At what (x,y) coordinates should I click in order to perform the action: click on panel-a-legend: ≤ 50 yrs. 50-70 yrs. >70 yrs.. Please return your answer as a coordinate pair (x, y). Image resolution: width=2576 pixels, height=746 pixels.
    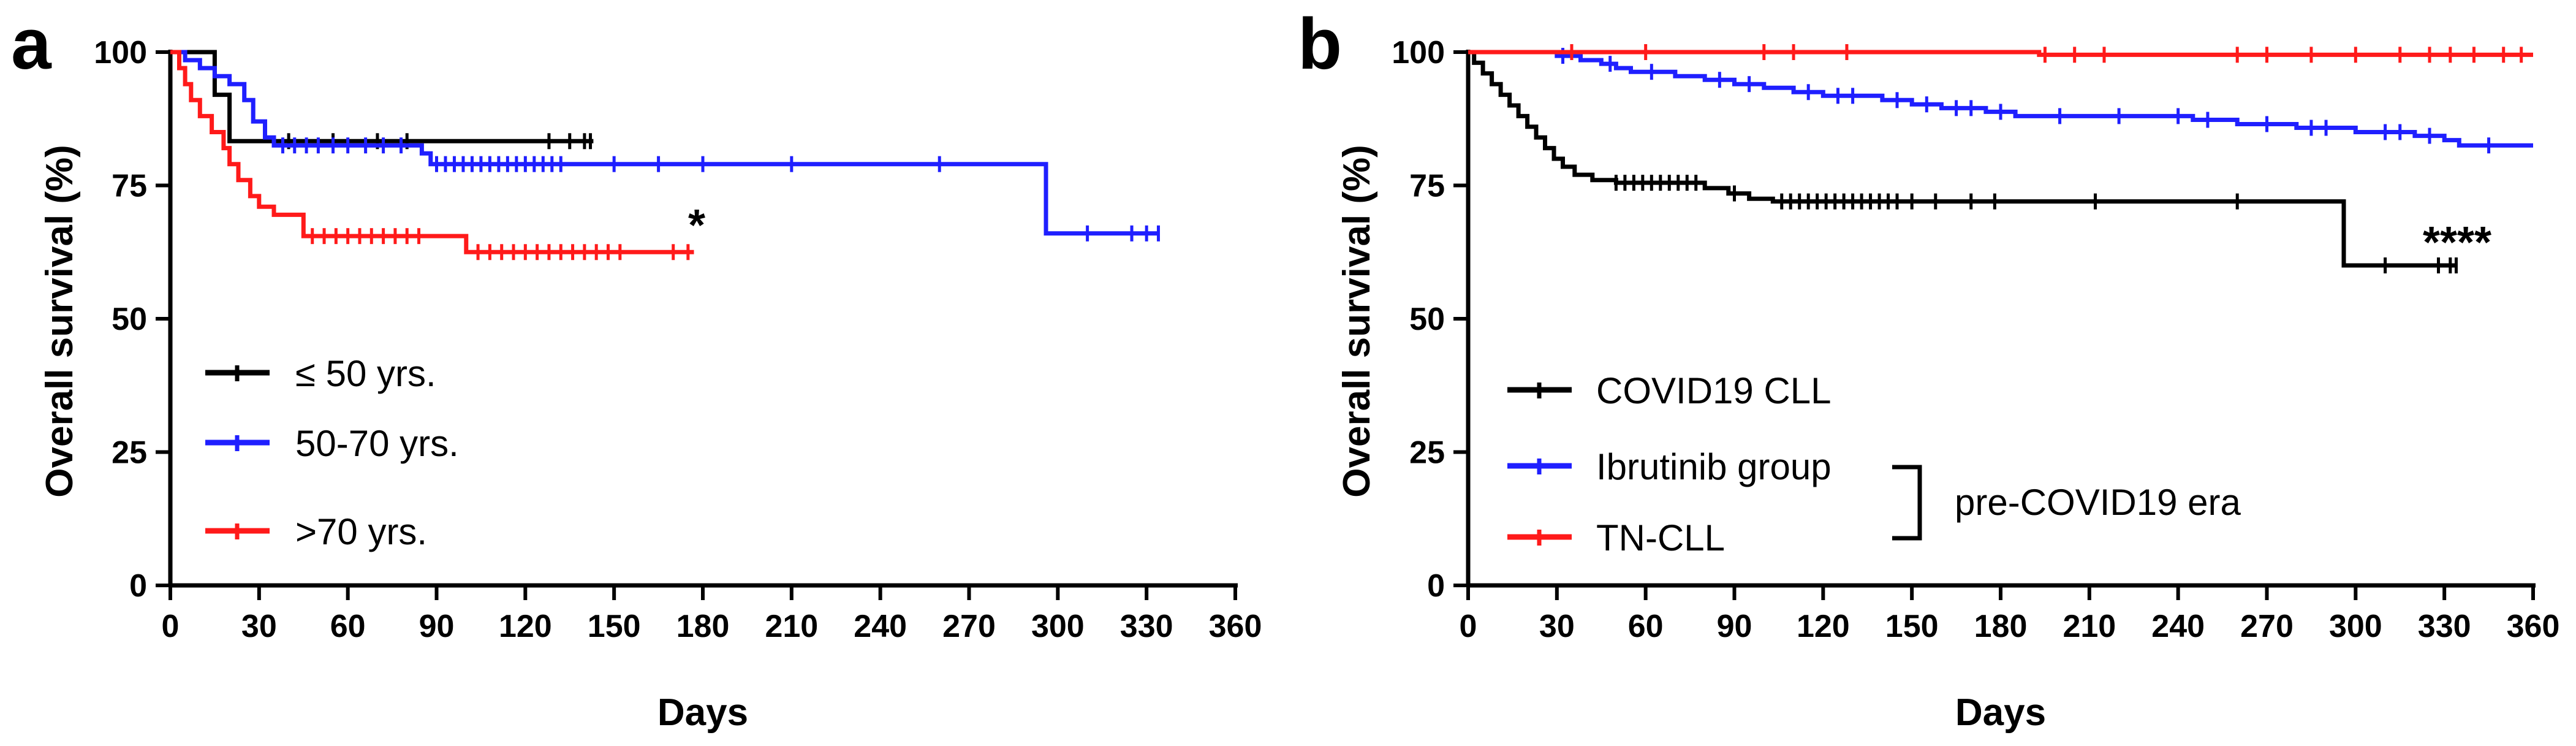
    Looking at the image, I should click on (332, 452).